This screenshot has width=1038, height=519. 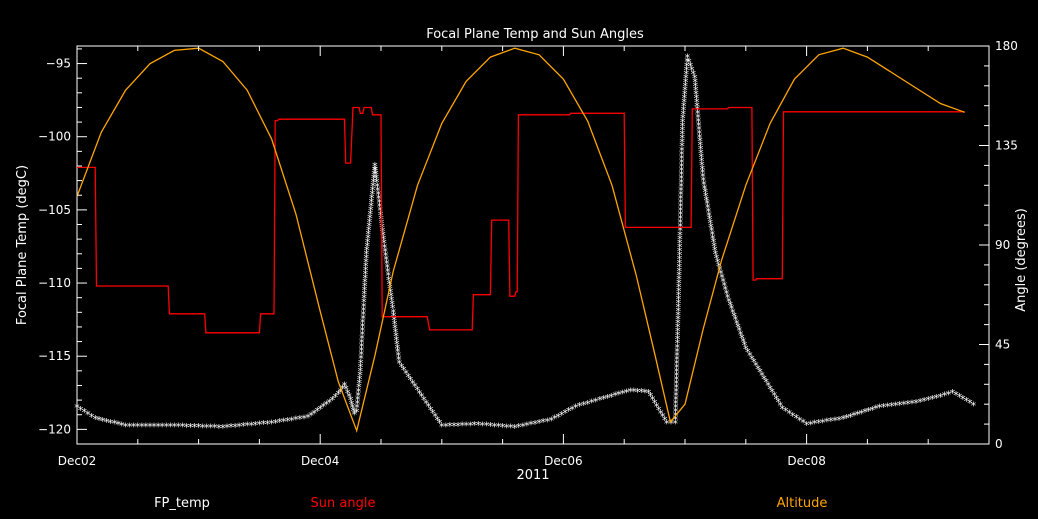 What do you see at coordinates (806, 461) in the screenshot?
I see `x-tick-label: Dec08` at bounding box center [806, 461].